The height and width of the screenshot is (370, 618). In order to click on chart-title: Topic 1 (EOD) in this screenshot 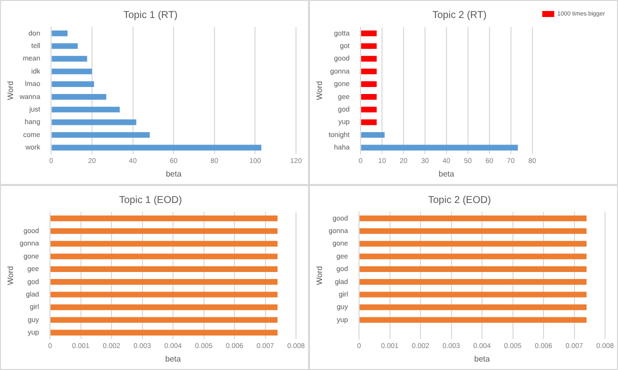, I will do `click(150, 200)`.